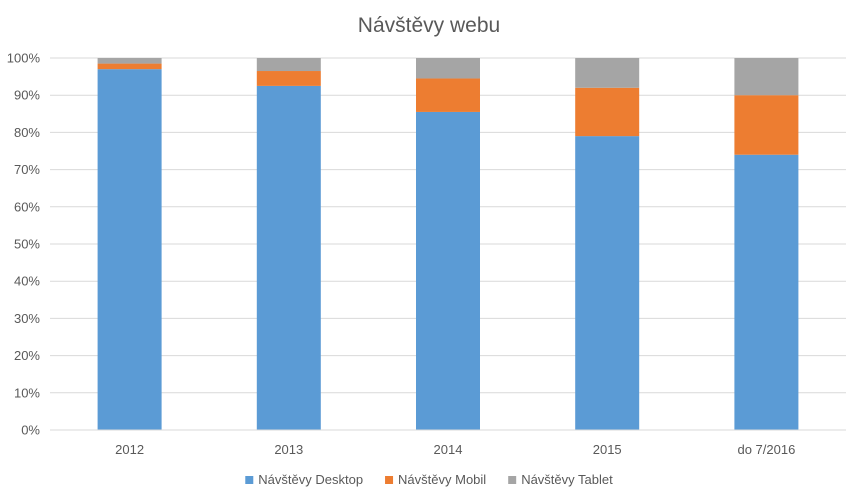 The height and width of the screenshot is (503, 858). I want to click on y-tick-label: 50%, so click(27, 244).